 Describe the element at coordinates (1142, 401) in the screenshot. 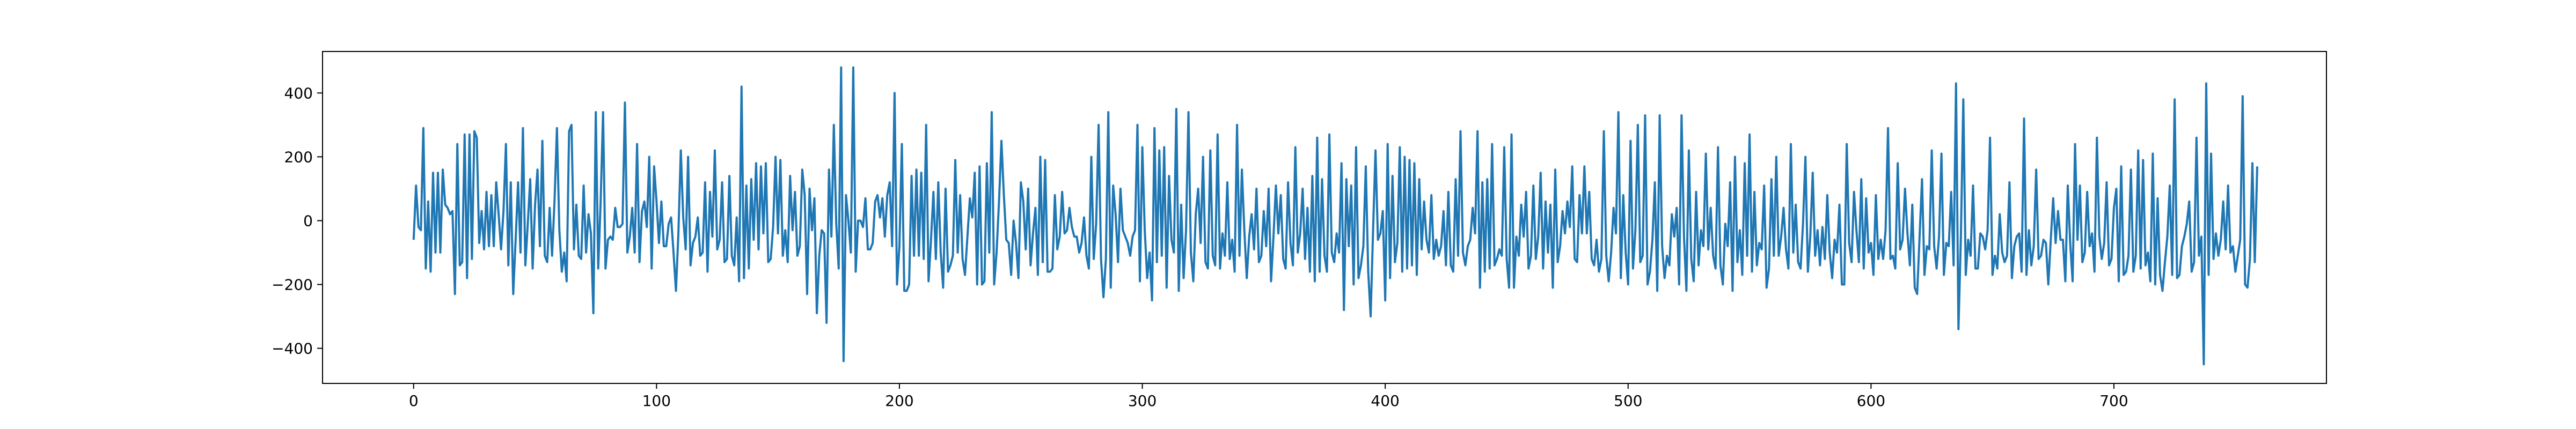

I see `x-tick-label: 300` at that location.